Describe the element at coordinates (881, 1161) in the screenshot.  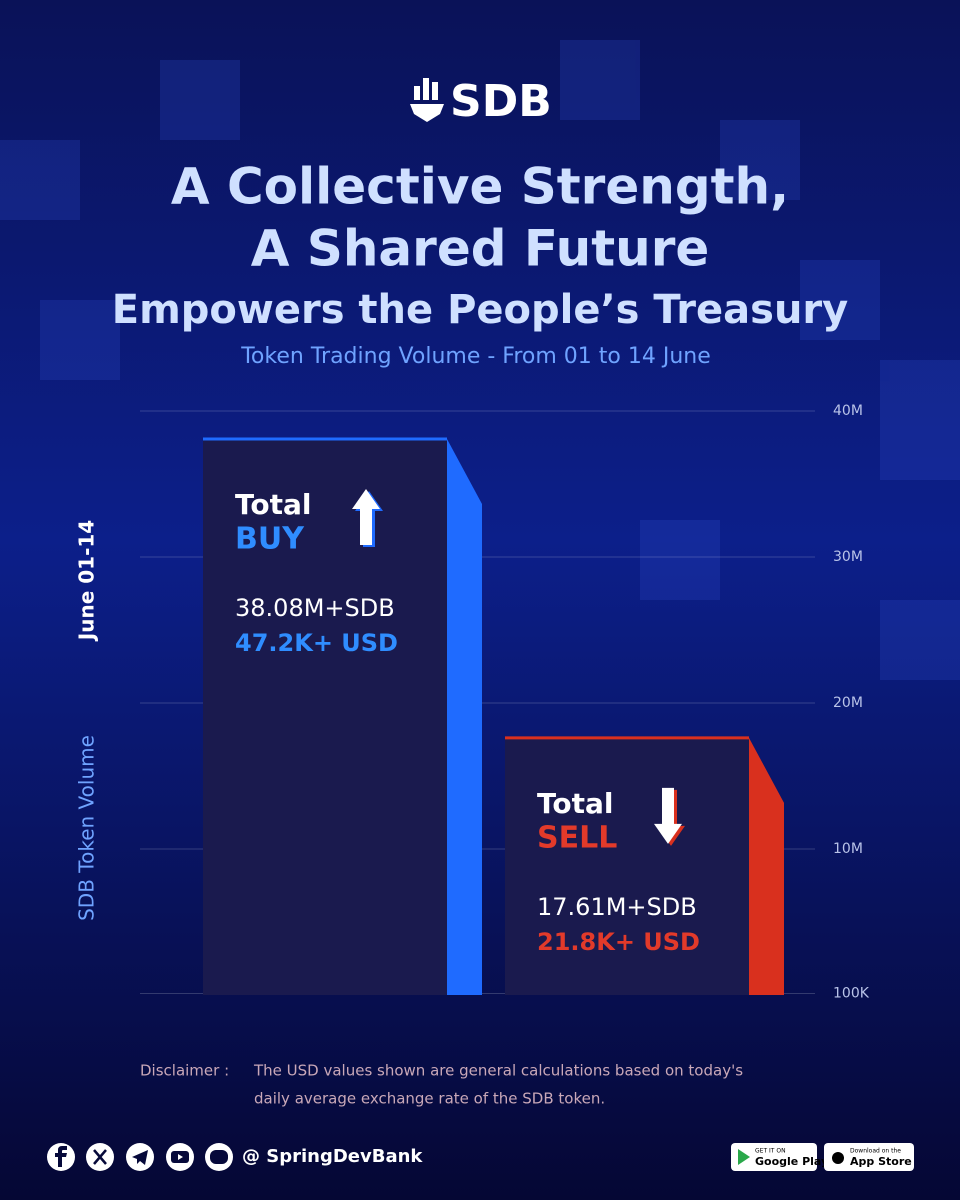
I see `badge-name: App Store` at that location.